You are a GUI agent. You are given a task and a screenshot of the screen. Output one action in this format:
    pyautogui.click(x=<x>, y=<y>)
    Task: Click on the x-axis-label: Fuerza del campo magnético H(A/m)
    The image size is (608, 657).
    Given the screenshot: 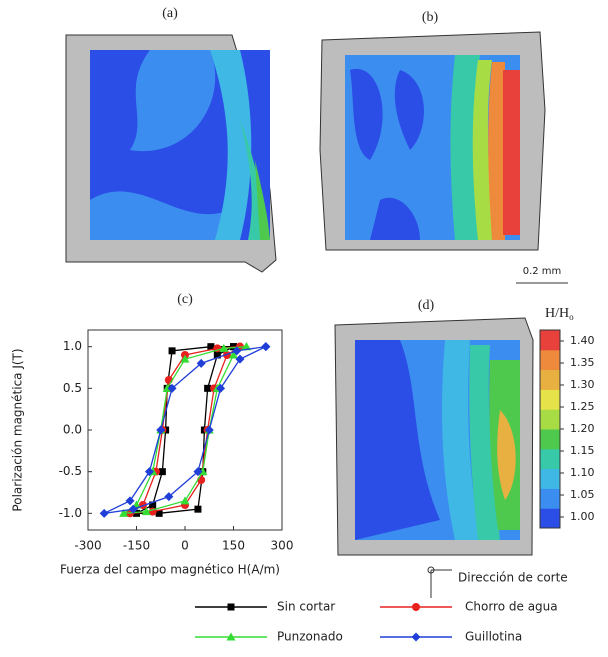 What is the action you would take?
    pyautogui.click(x=170, y=570)
    